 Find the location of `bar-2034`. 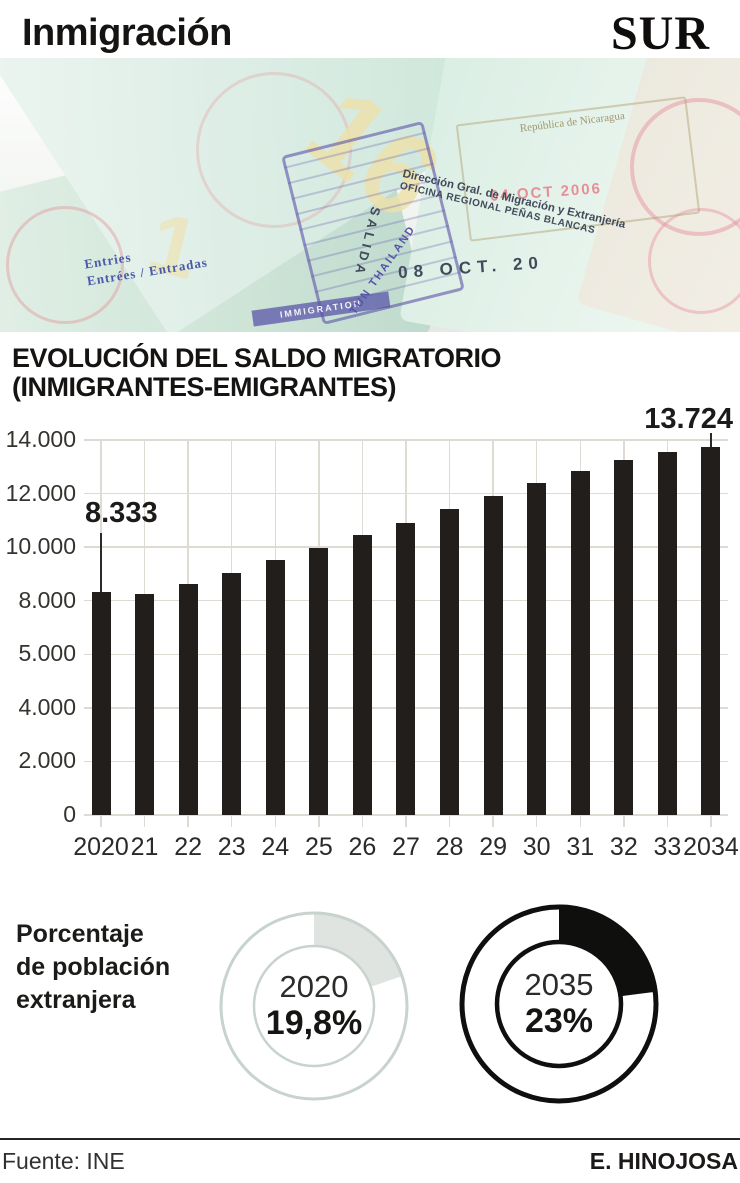

bar-2034 is located at coordinates (711, 631).